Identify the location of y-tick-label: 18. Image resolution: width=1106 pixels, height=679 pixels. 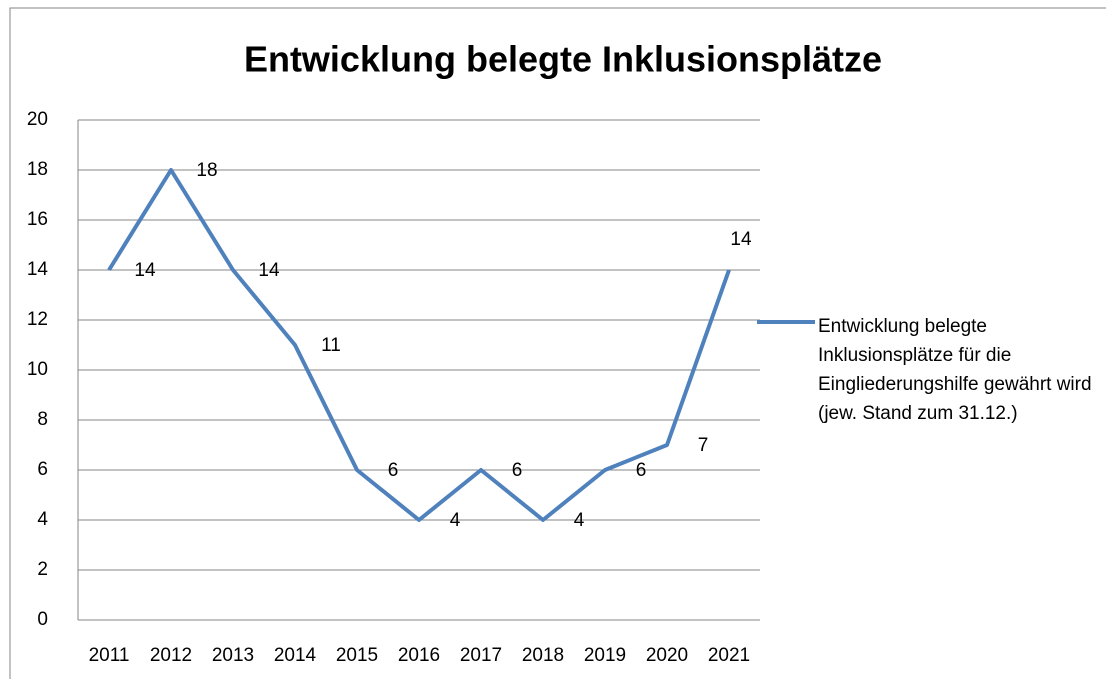
(37, 169).